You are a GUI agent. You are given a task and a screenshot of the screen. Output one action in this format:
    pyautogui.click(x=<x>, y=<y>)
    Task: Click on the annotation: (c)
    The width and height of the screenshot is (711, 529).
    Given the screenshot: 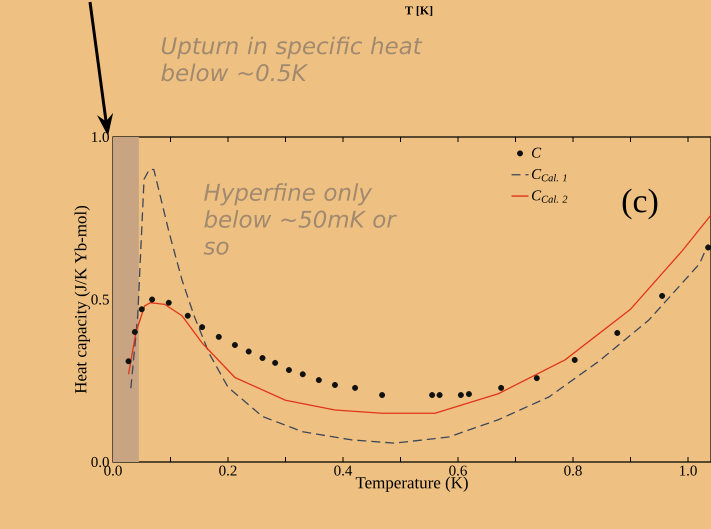 What is the action you would take?
    pyautogui.click(x=640, y=204)
    